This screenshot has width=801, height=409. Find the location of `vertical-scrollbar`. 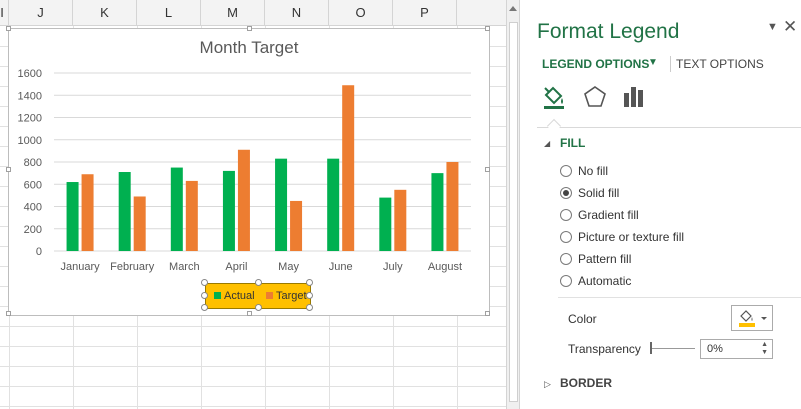

vertical-scrollbar is located at coordinates (513, 204).